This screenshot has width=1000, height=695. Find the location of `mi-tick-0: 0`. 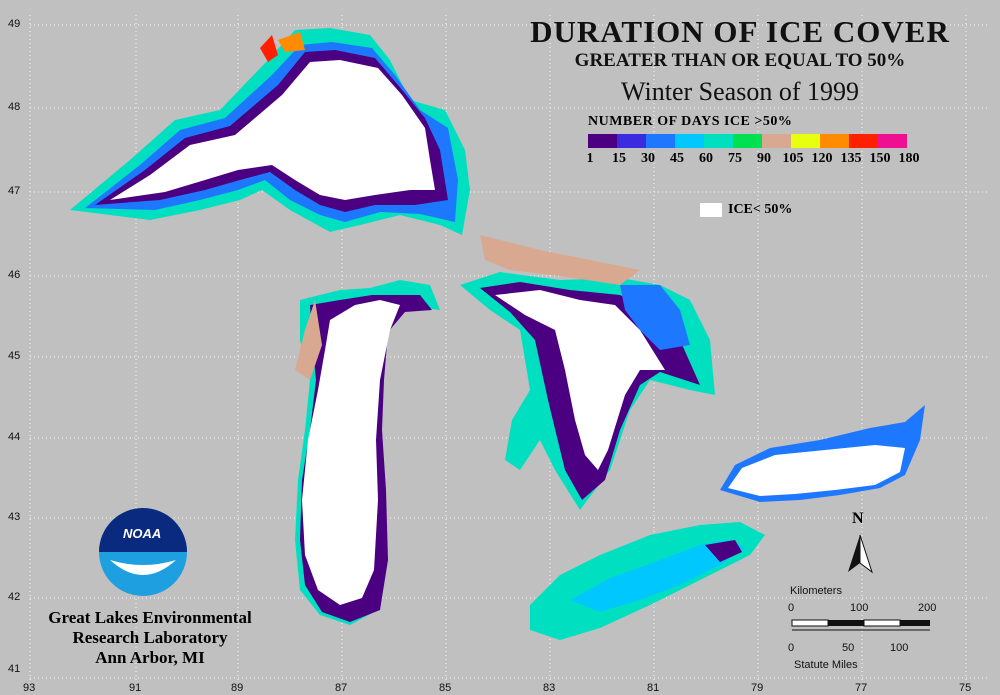

mi-tick-0: 0 is located at coordinates (791, 648).